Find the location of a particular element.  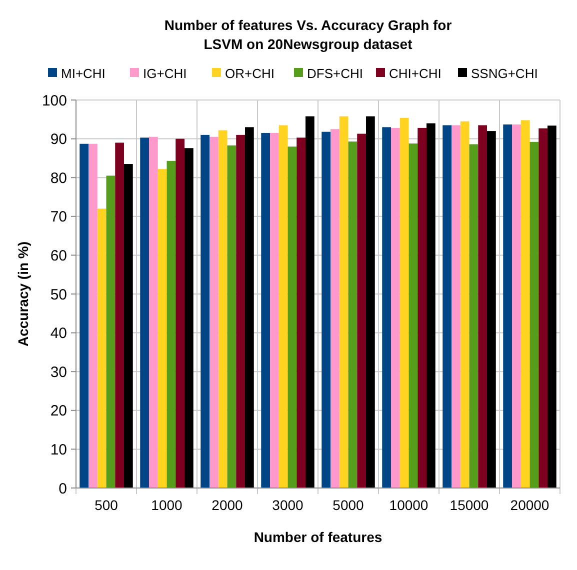

x-tick-label: 15000 is located at coordinates (469, 505).